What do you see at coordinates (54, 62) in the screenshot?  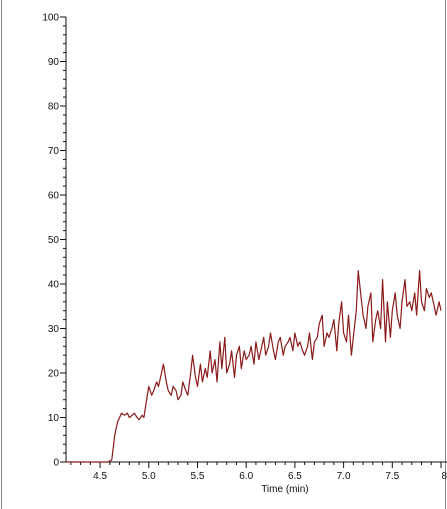 I see `y-tick-label: 90` at bounding box center [54, 62].